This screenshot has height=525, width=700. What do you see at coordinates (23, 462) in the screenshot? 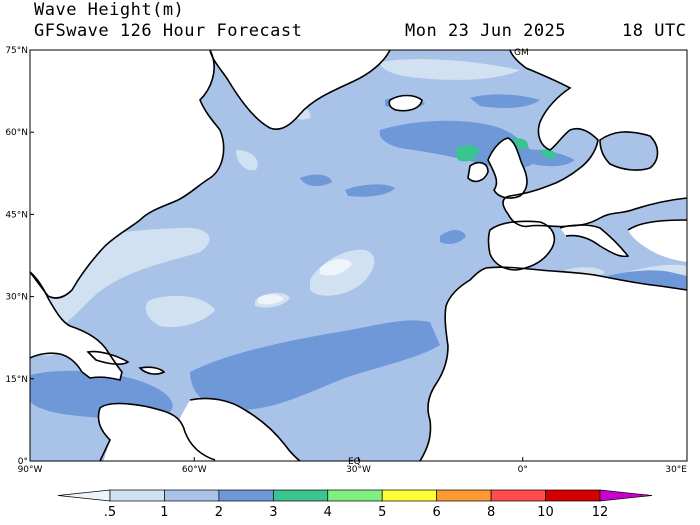
I see `latitude-label: 0°` at bounding box center [23, 462].